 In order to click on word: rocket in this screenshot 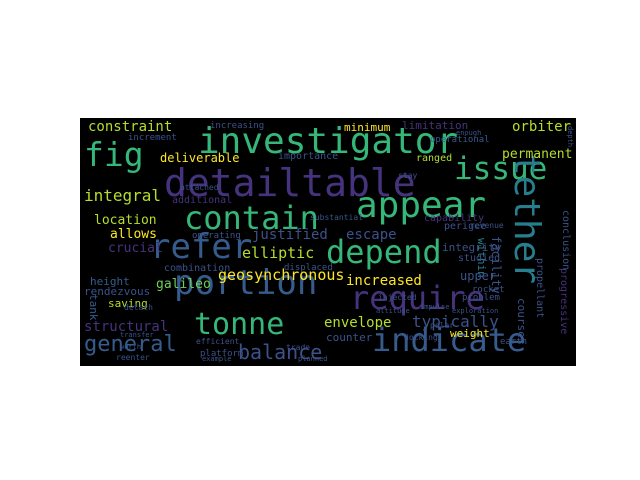, I will do `click(488, 290)`.